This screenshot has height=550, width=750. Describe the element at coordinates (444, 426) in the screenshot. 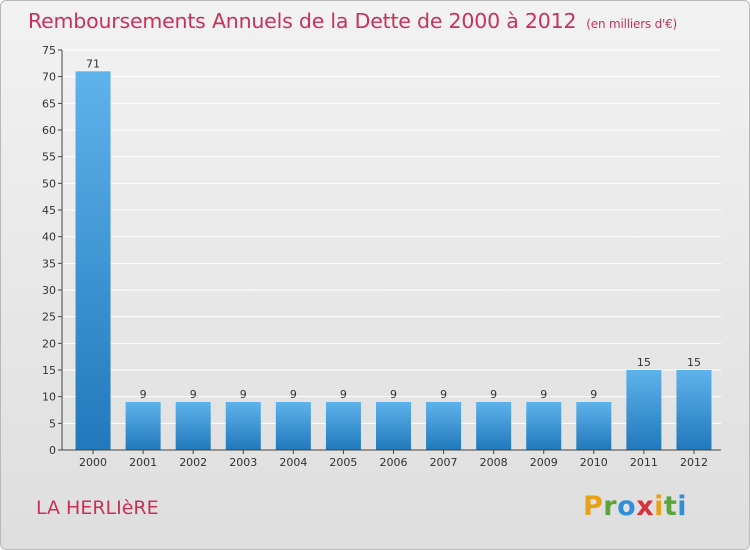

I see `bar-2007` at that location.